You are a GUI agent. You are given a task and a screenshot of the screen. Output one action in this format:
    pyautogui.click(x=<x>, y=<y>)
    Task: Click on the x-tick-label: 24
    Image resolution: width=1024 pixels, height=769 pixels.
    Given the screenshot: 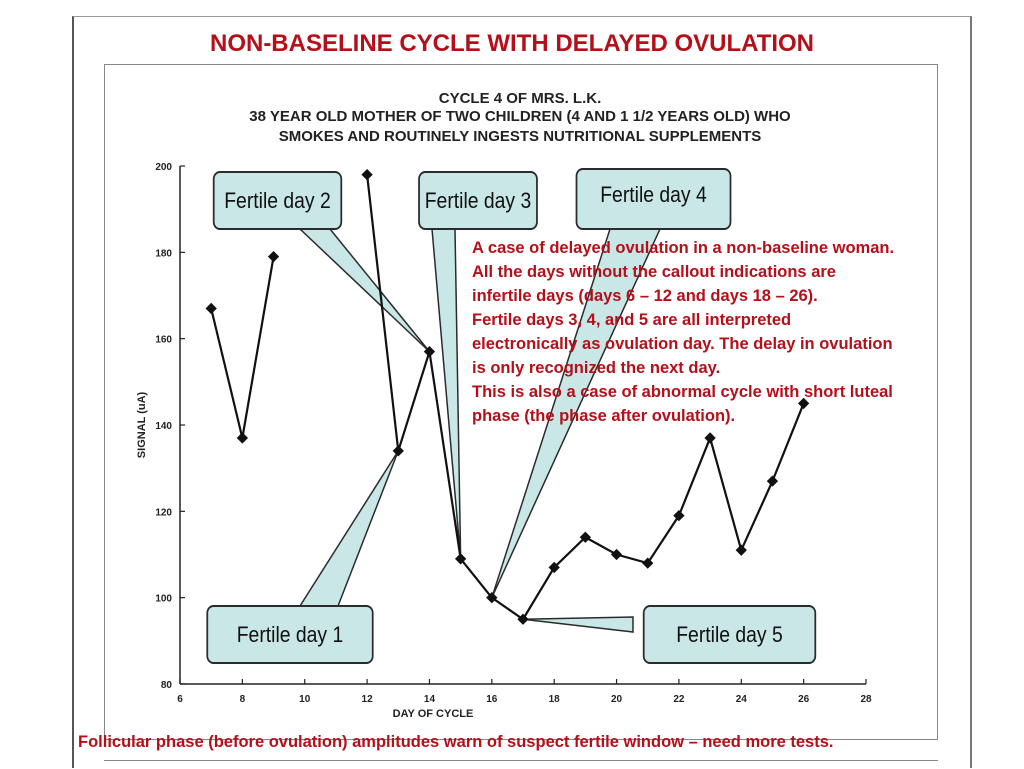 What is the action you would take?
    pyautogui.click(x=742, y=699)
    